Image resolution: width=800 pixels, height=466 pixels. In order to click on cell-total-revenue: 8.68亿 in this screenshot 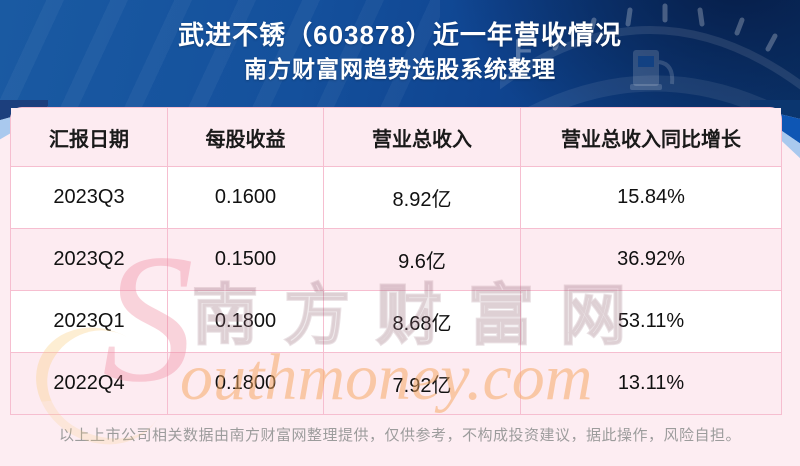, I will do `click(421, 321)`.